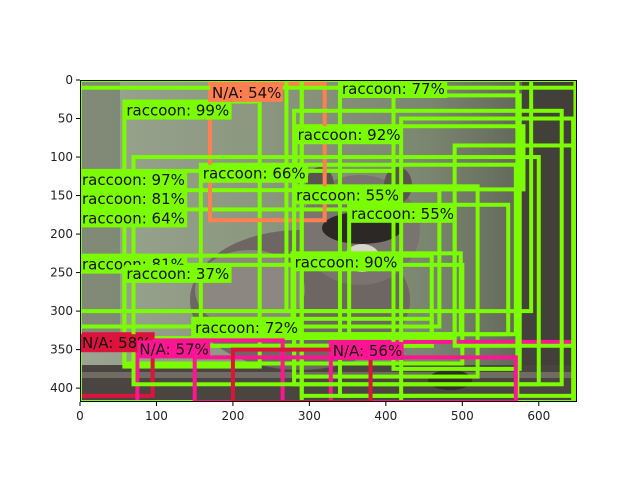  Describe the element at coordinates (450, 380) in the screenshot. I see `raccoon-paw` at that location.